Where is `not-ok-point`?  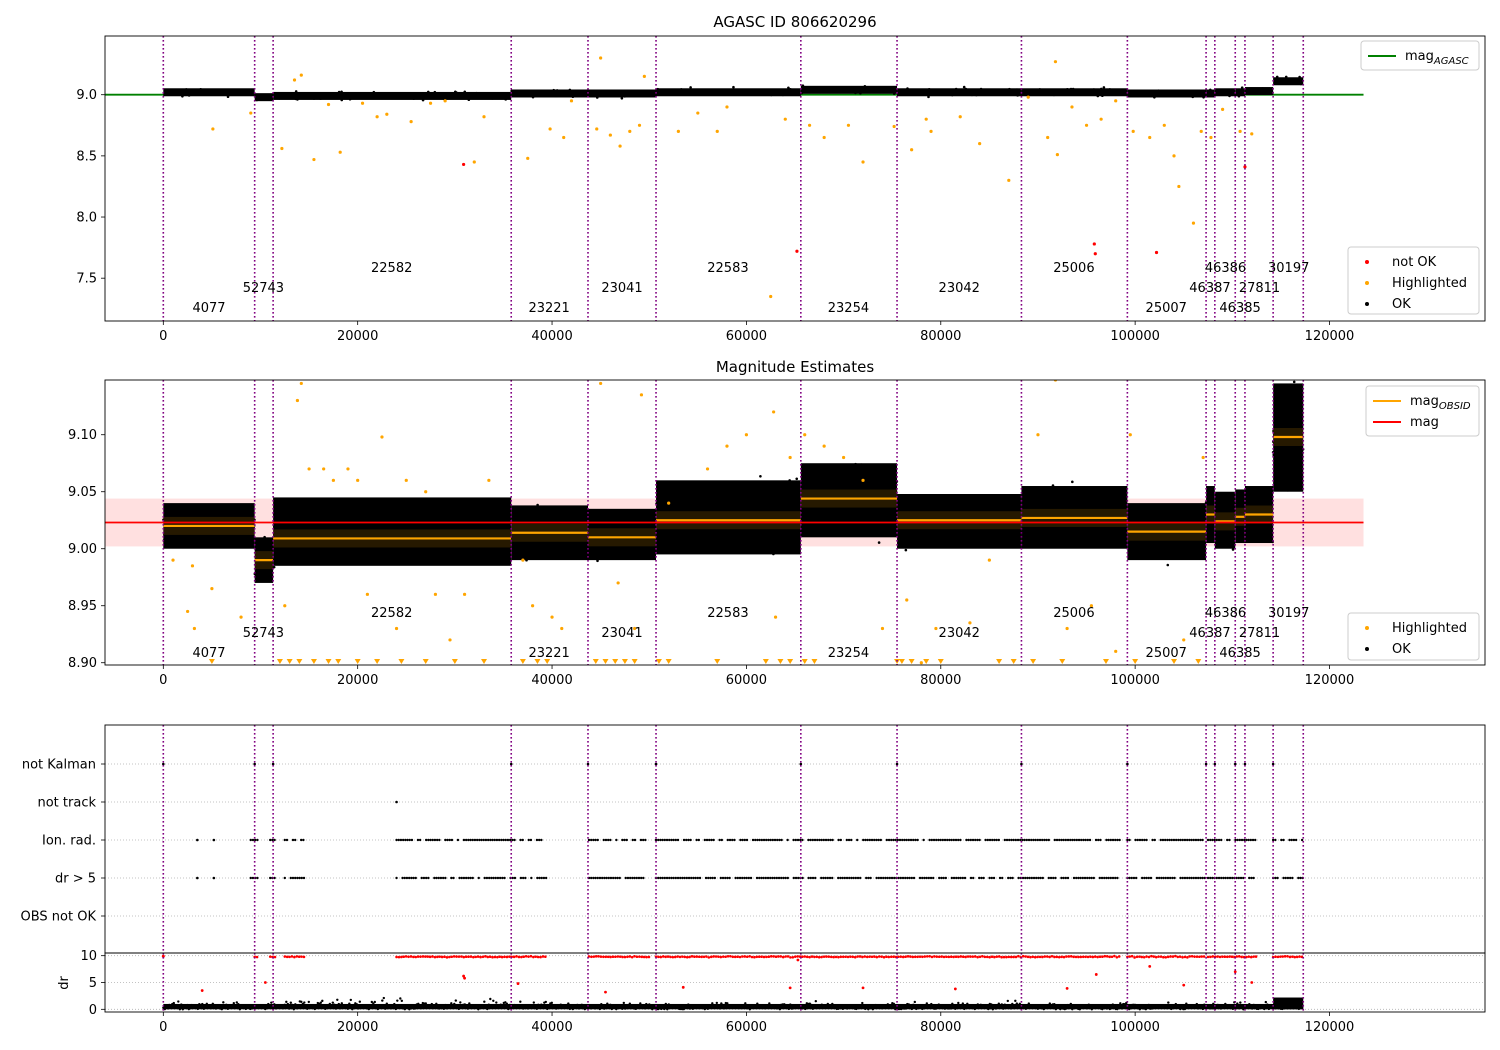
not-ok-point is located at coordinates (1156, 252).